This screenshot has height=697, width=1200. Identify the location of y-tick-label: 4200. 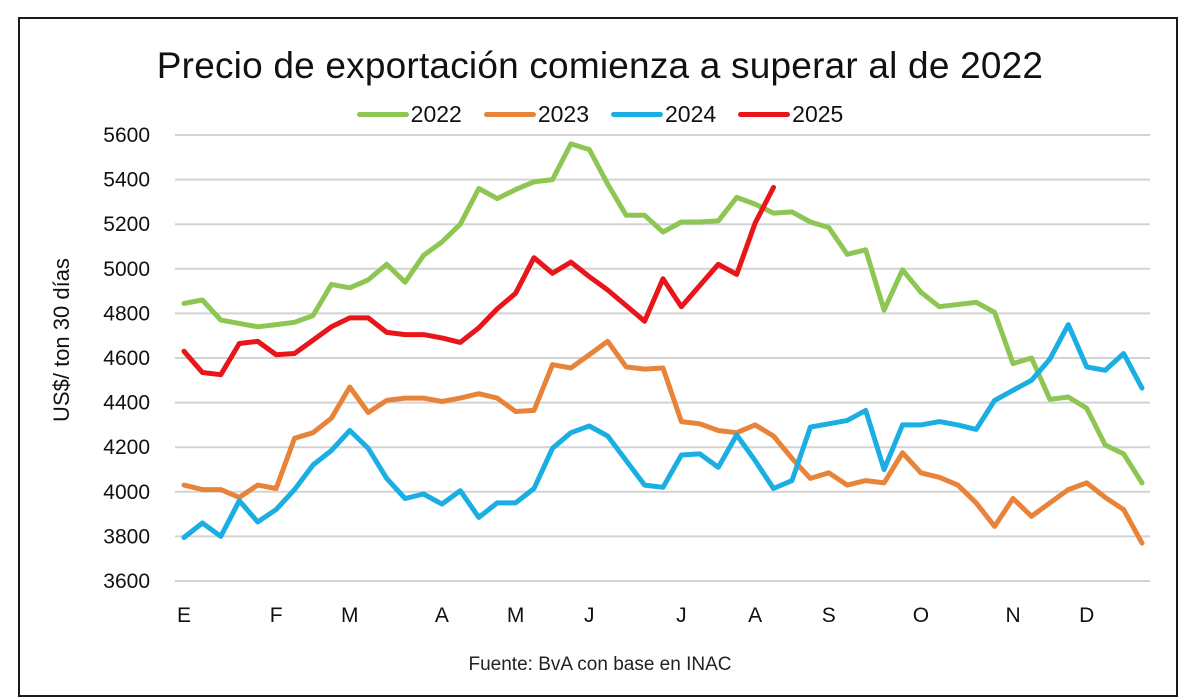
(126, 447).